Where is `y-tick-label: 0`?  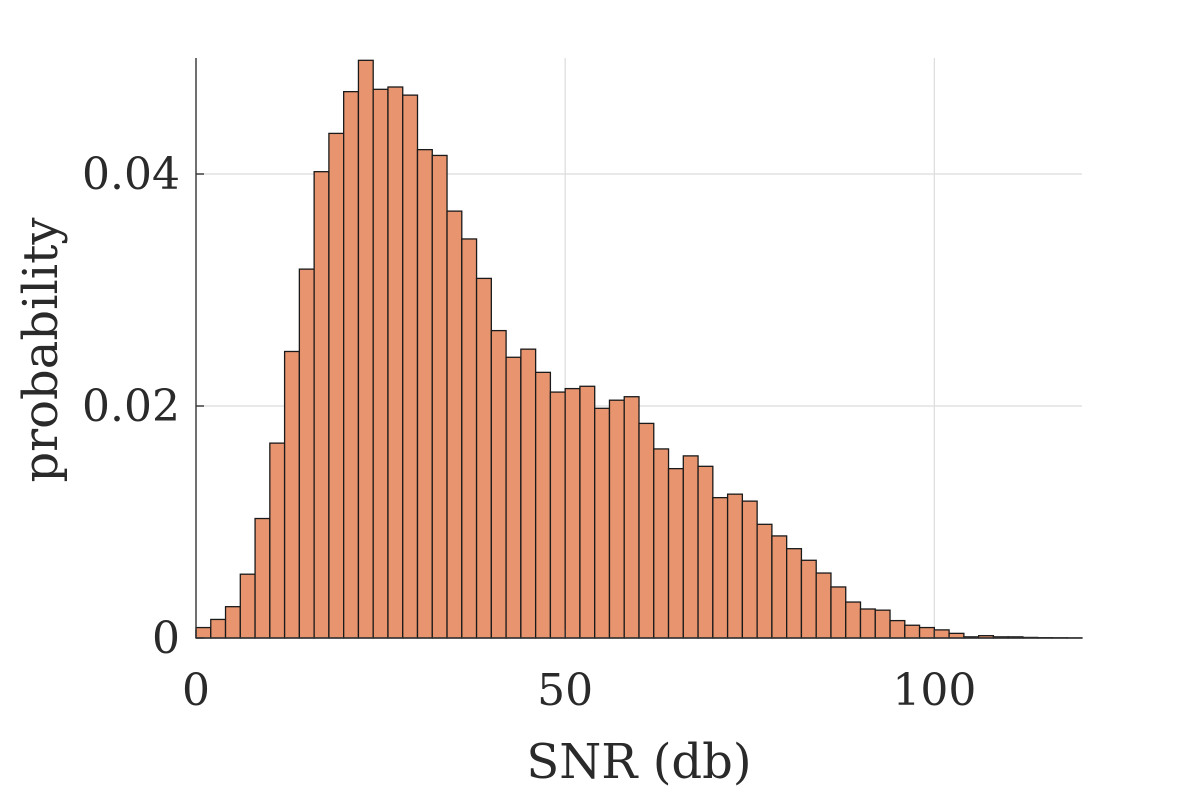 y-tick-label: 0 is located at coordinates (166, 638).